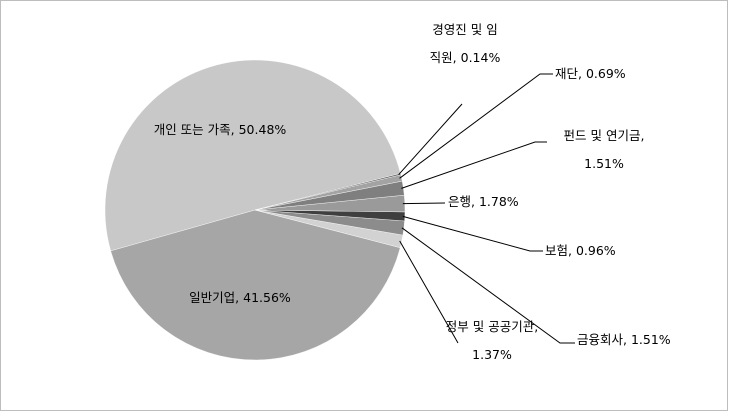  What do you see at coordinates (605, 73) in the screenshot?
I see `value-label: 0.69%` at bounding box center [605, 73].